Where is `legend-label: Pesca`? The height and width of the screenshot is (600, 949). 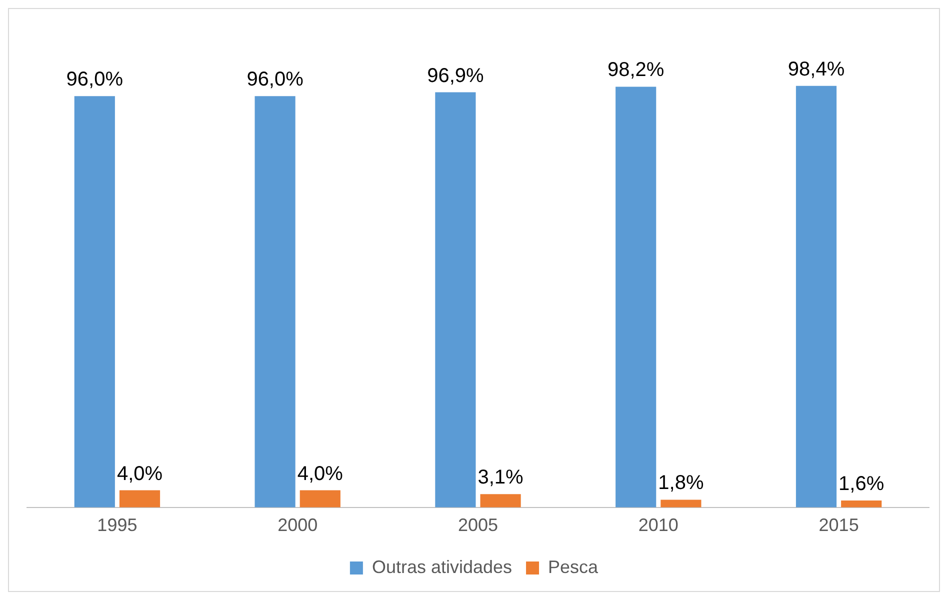 legend-label: Pesca is located at coordinates (574, 566).